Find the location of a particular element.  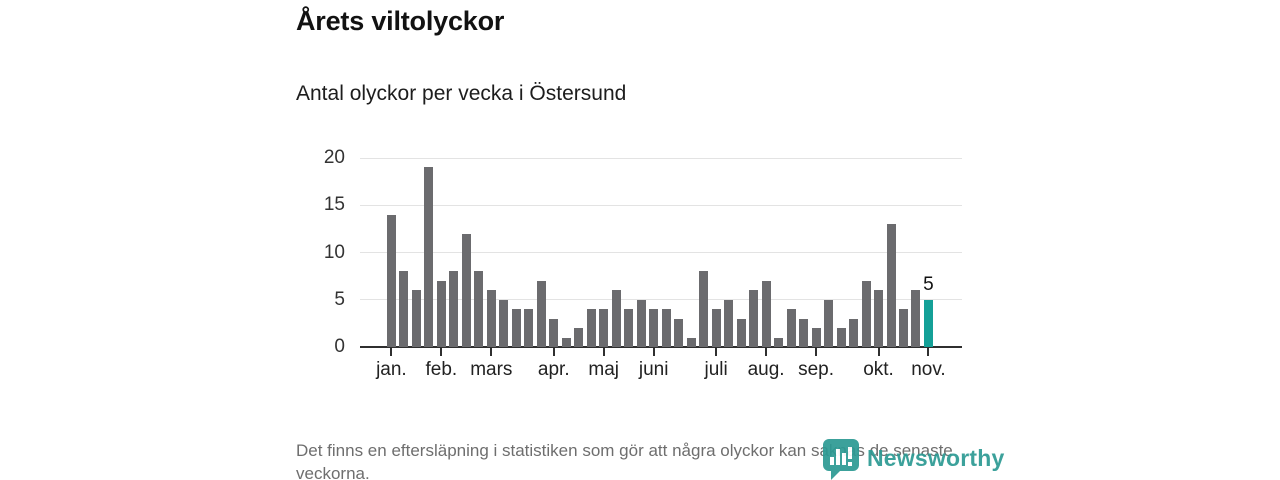

x-tick-label-mars: mars is located at coordinates (491, 369).